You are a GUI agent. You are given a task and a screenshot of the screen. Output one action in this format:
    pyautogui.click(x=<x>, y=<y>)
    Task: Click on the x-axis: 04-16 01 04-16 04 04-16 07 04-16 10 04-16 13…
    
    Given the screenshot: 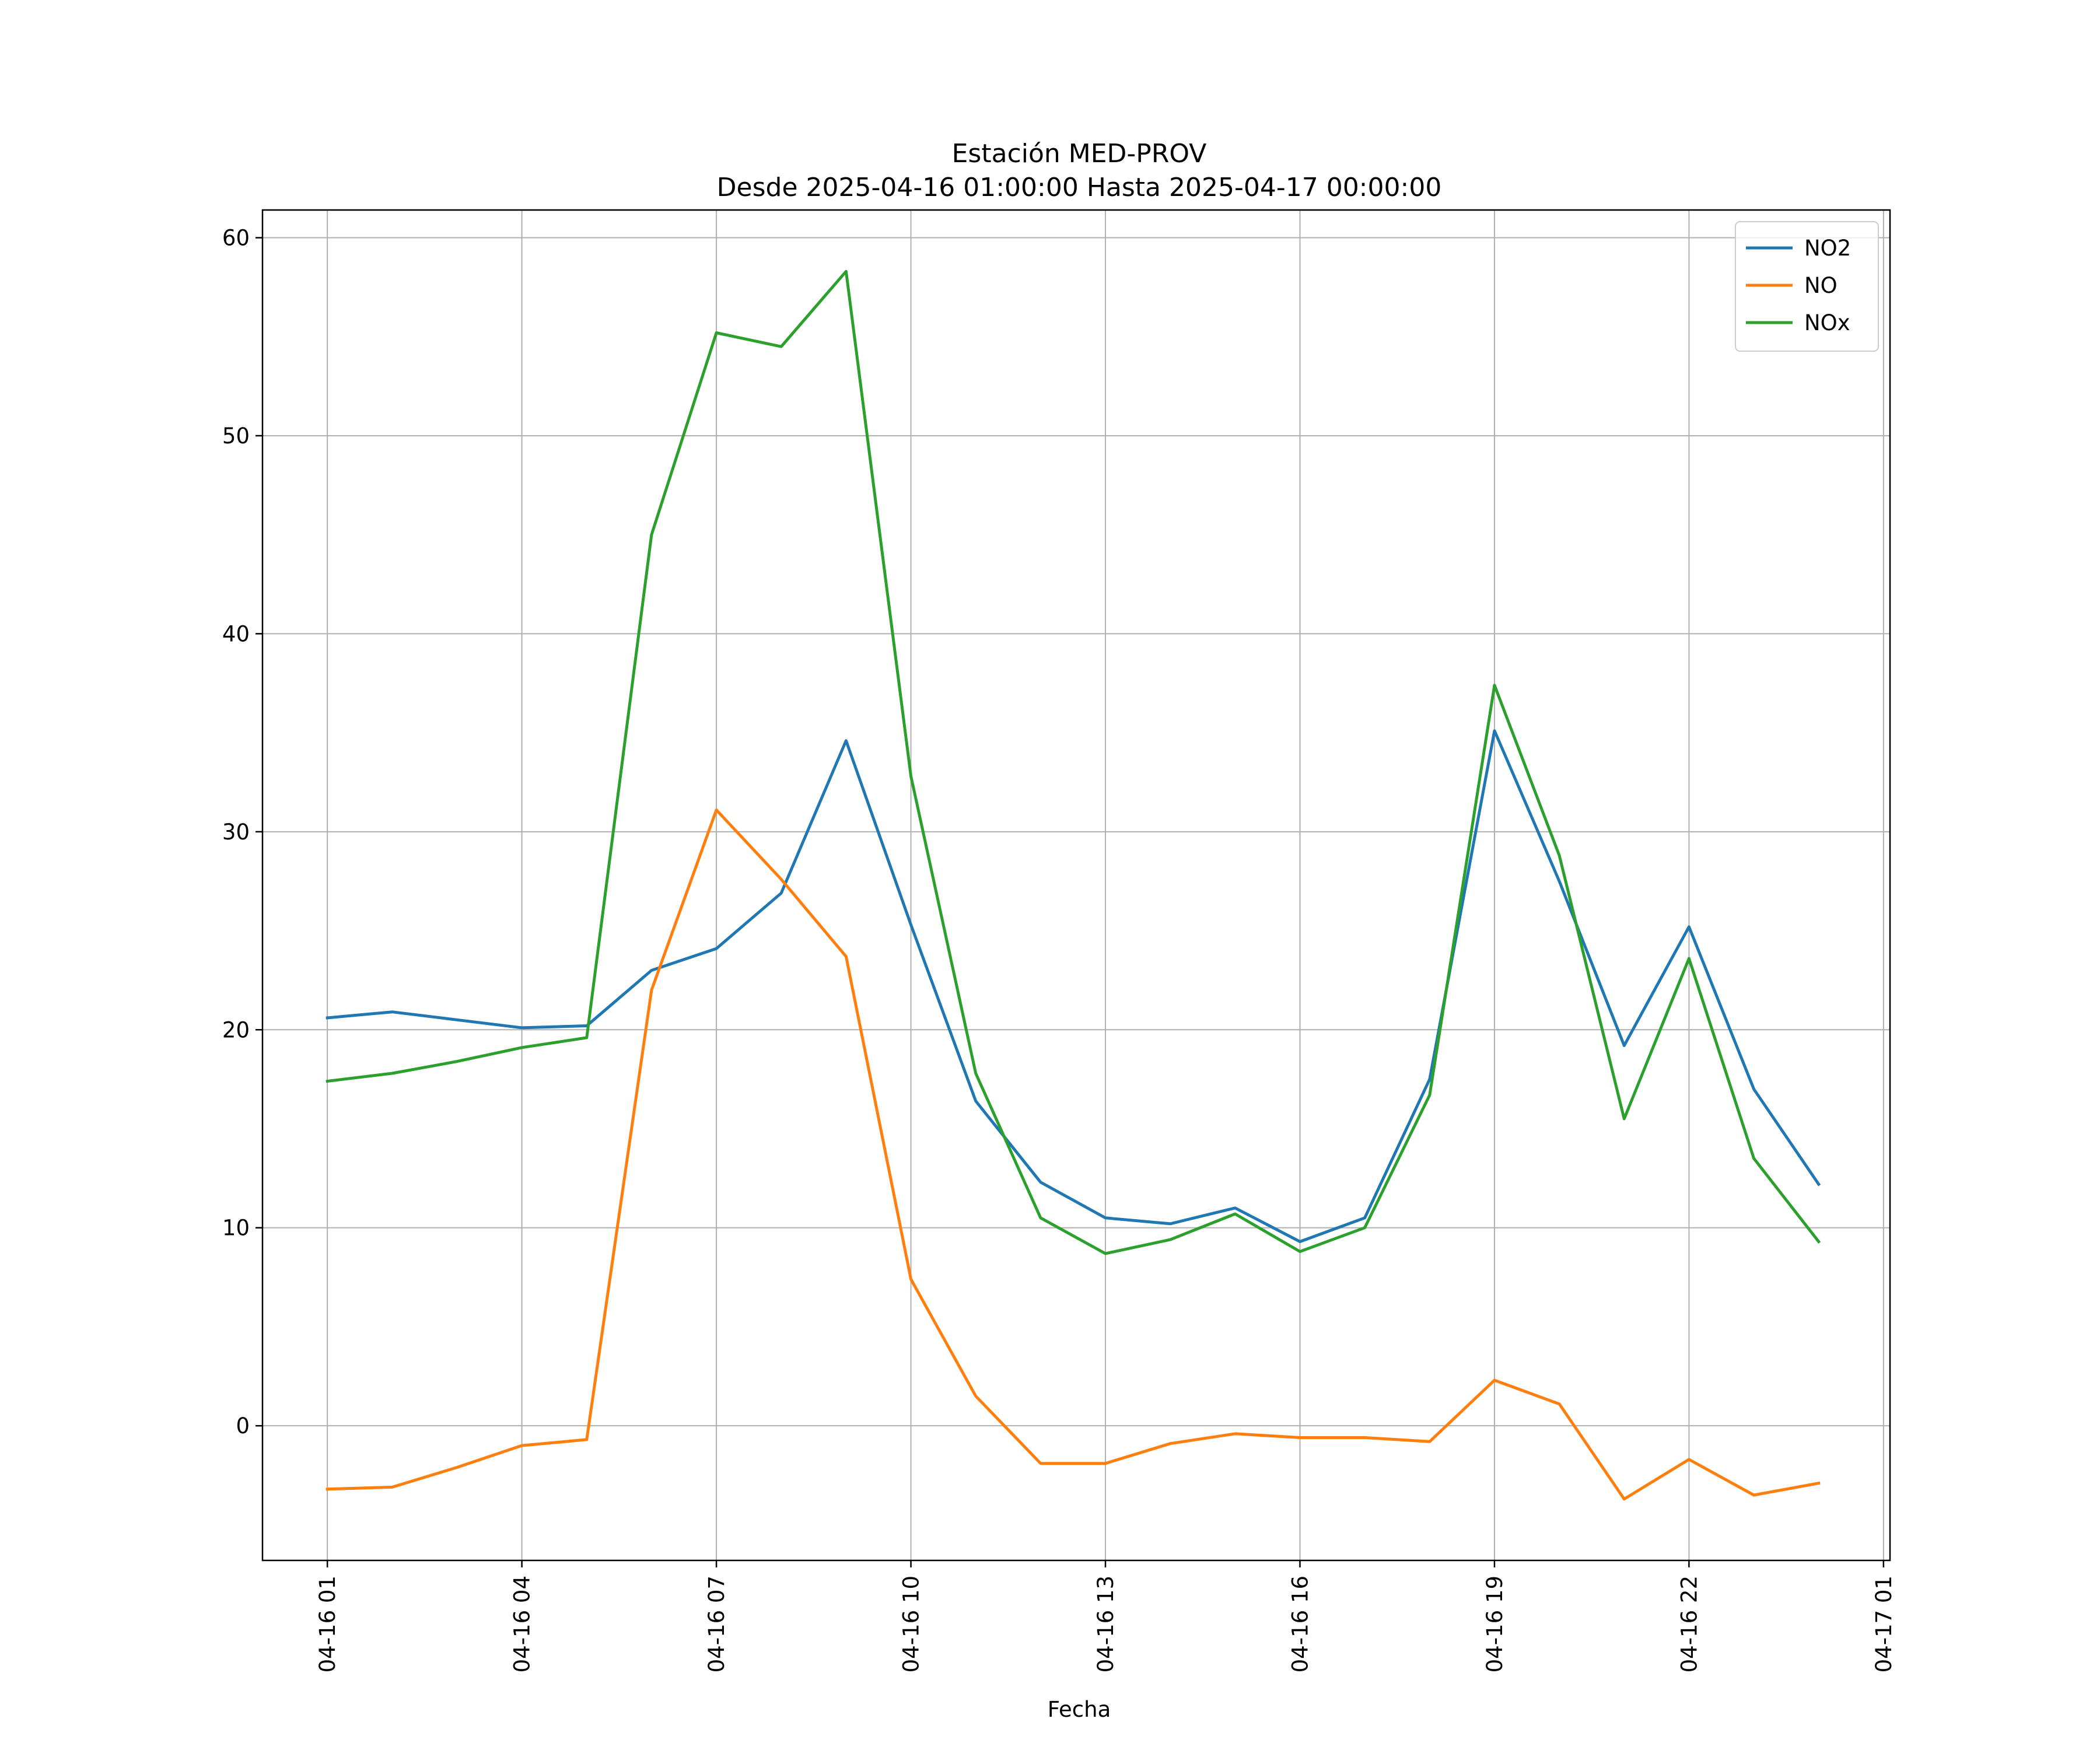 What is the action you would take?
    pyautogui.click(x=1105, y=1616)
    